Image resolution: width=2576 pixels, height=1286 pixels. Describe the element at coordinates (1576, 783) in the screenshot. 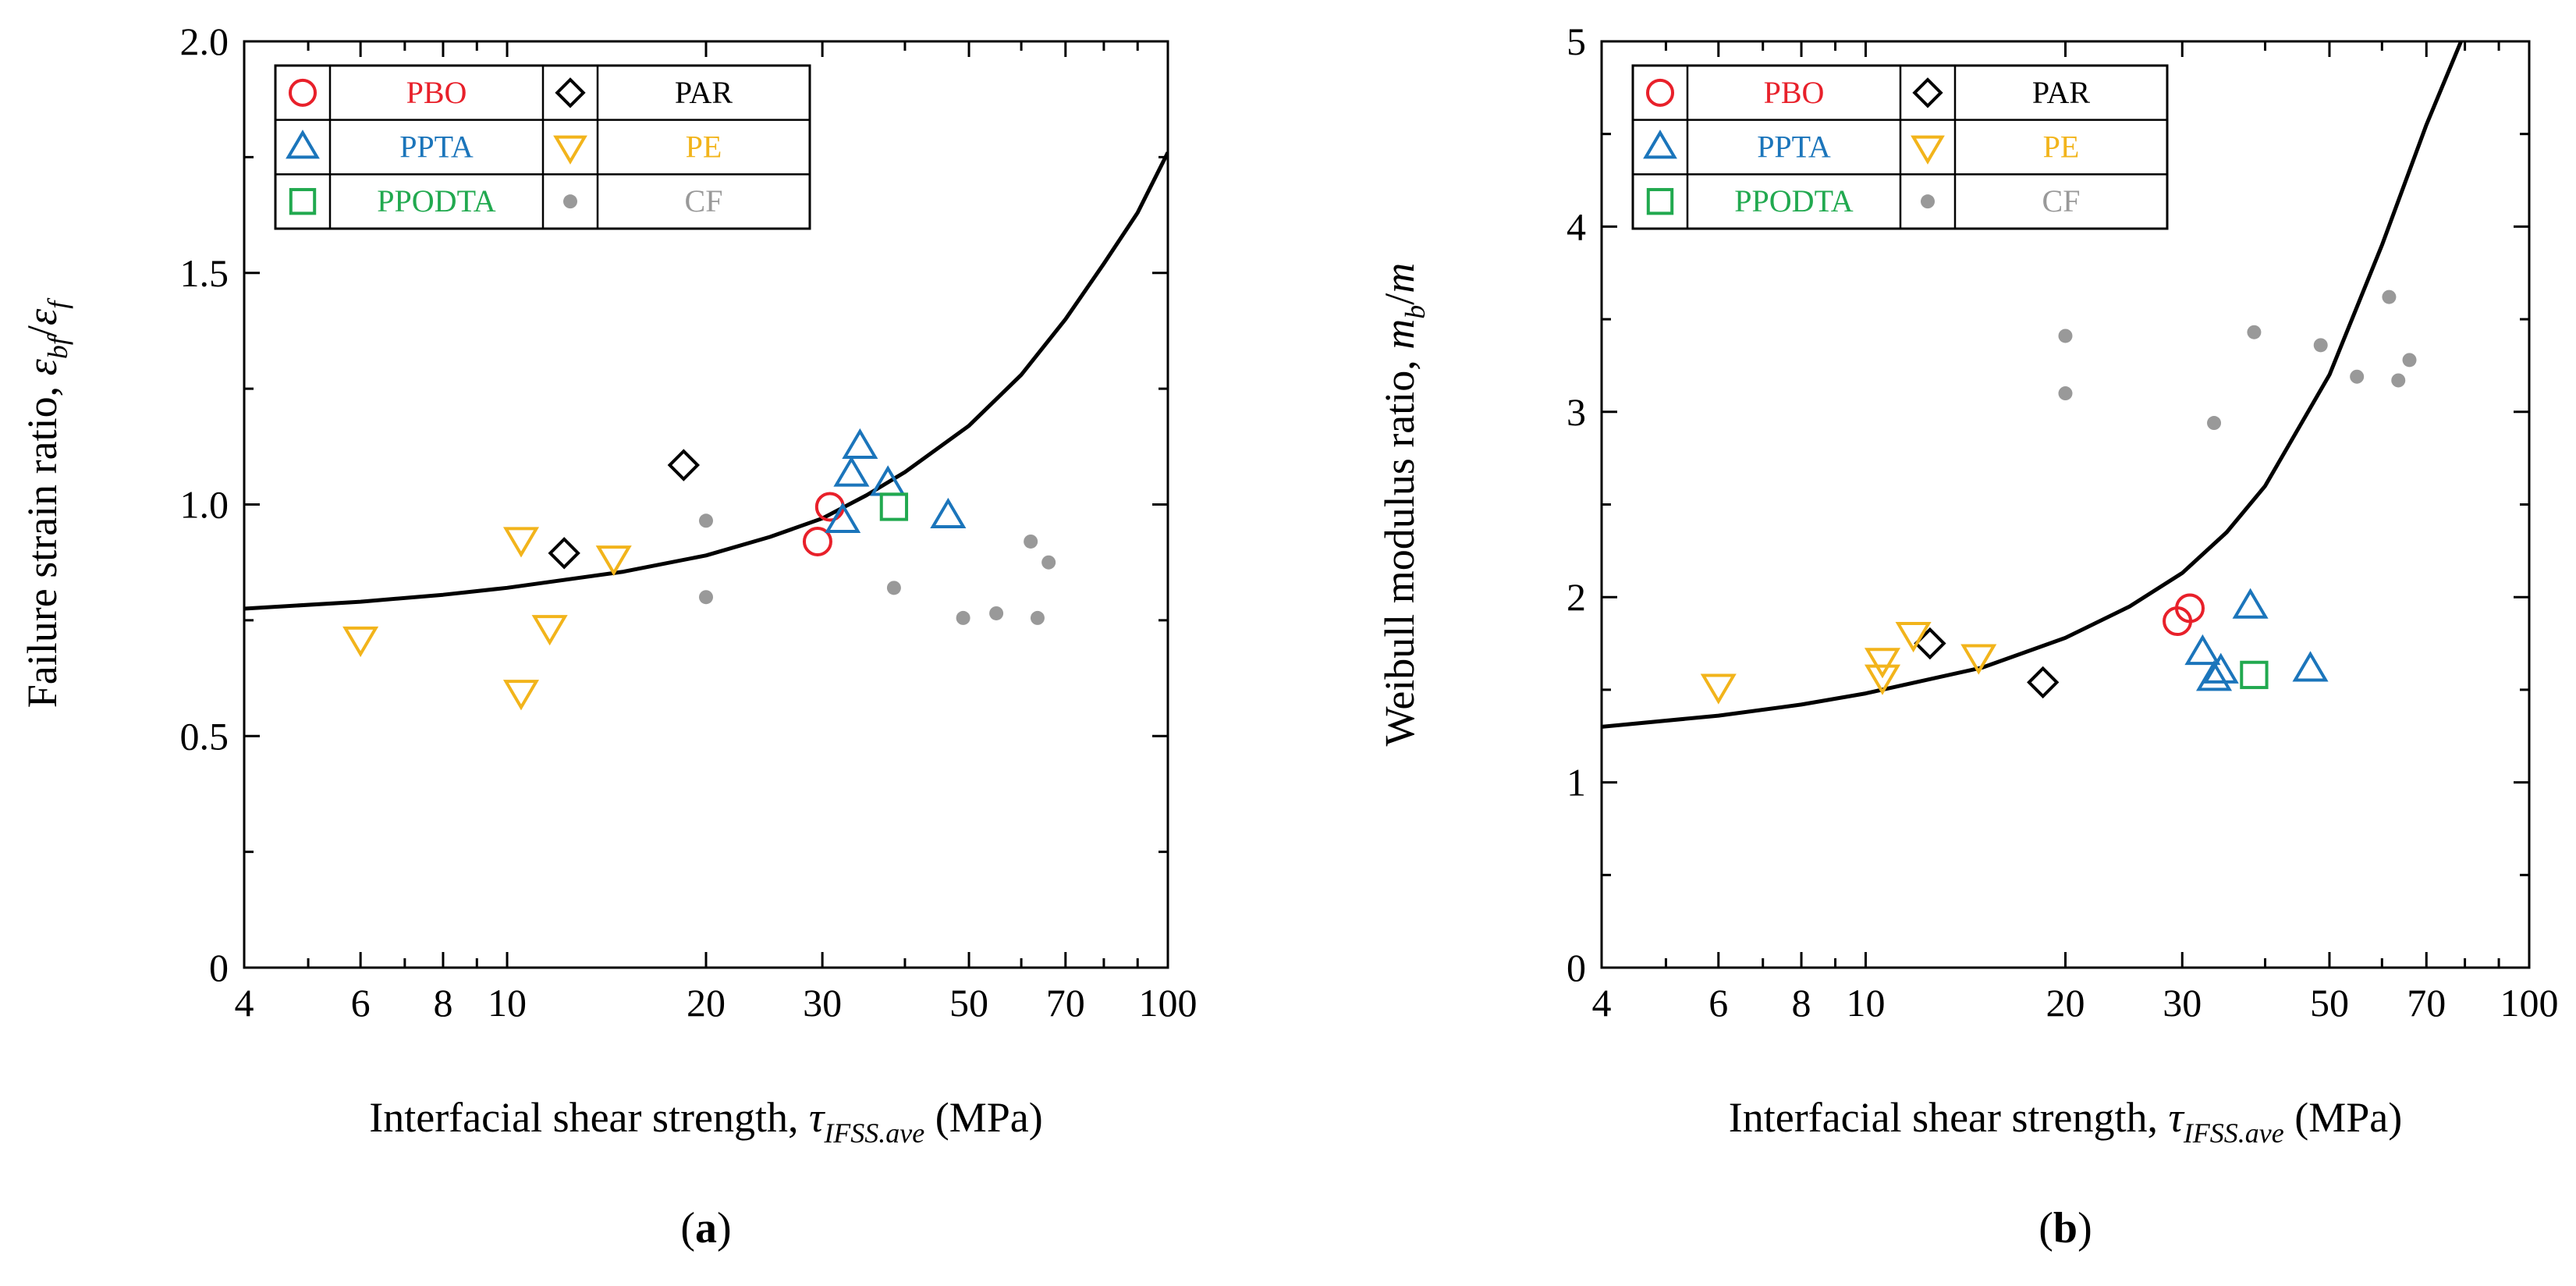

I see `y-tick-label: 1` at that location.